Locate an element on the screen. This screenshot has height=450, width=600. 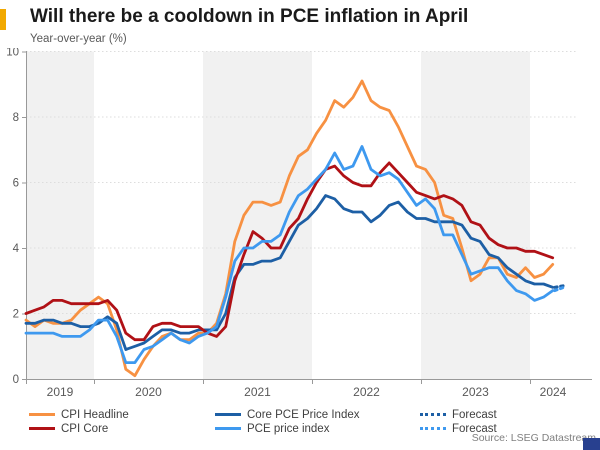
legend-item-pce: PCE price index is located at coordinates (272, 428).